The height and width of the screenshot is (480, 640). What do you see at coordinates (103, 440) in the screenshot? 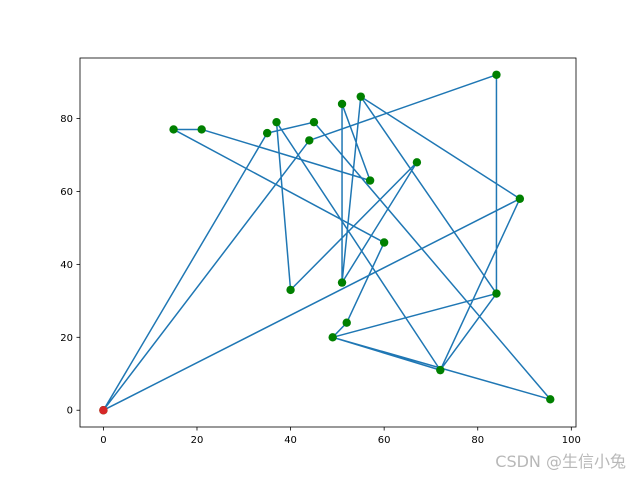
I see `x-tick-label: 0` at bounding box center [103, 440].